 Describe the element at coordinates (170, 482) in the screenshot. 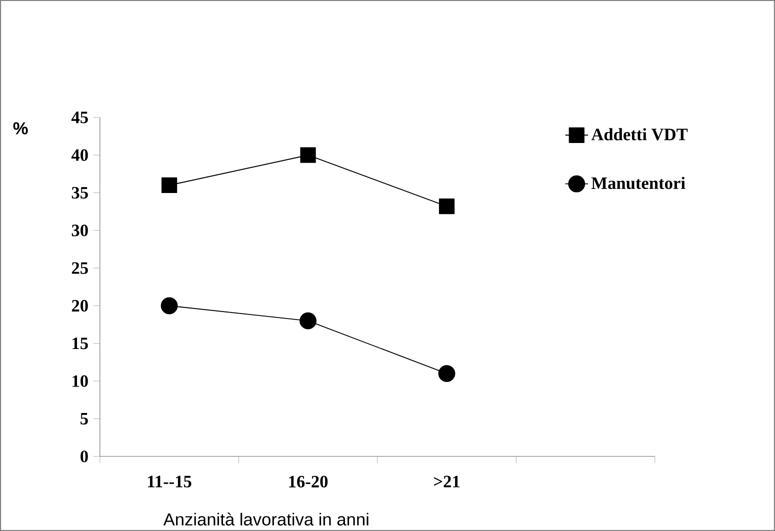

I see `x-tick-label: 11--15` at that location.